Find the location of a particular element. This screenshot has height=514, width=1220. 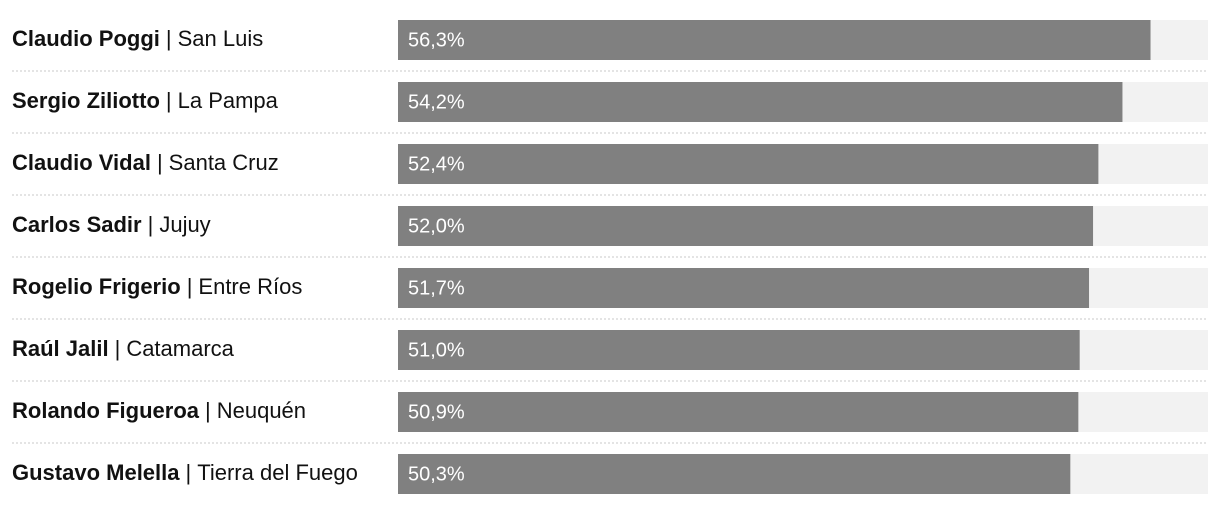

region: La Pampa is located at coordinates (228, 100).